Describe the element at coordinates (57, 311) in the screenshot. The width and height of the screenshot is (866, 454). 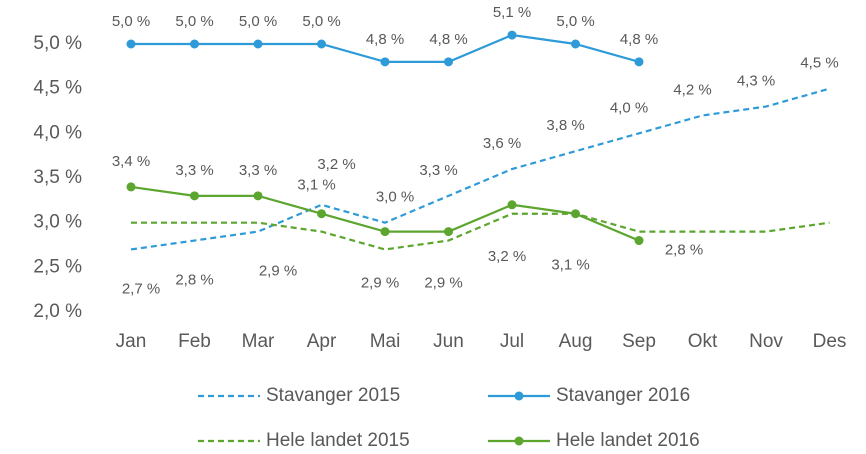
I see `y-tick-label: 2,0 %` at that location.